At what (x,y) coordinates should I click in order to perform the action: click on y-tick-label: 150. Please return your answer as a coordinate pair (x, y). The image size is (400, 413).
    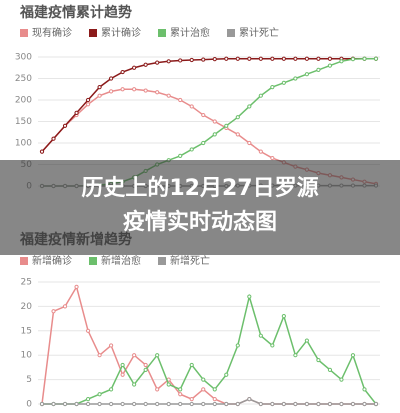
    Looking at the image, I should click on (23, 122).